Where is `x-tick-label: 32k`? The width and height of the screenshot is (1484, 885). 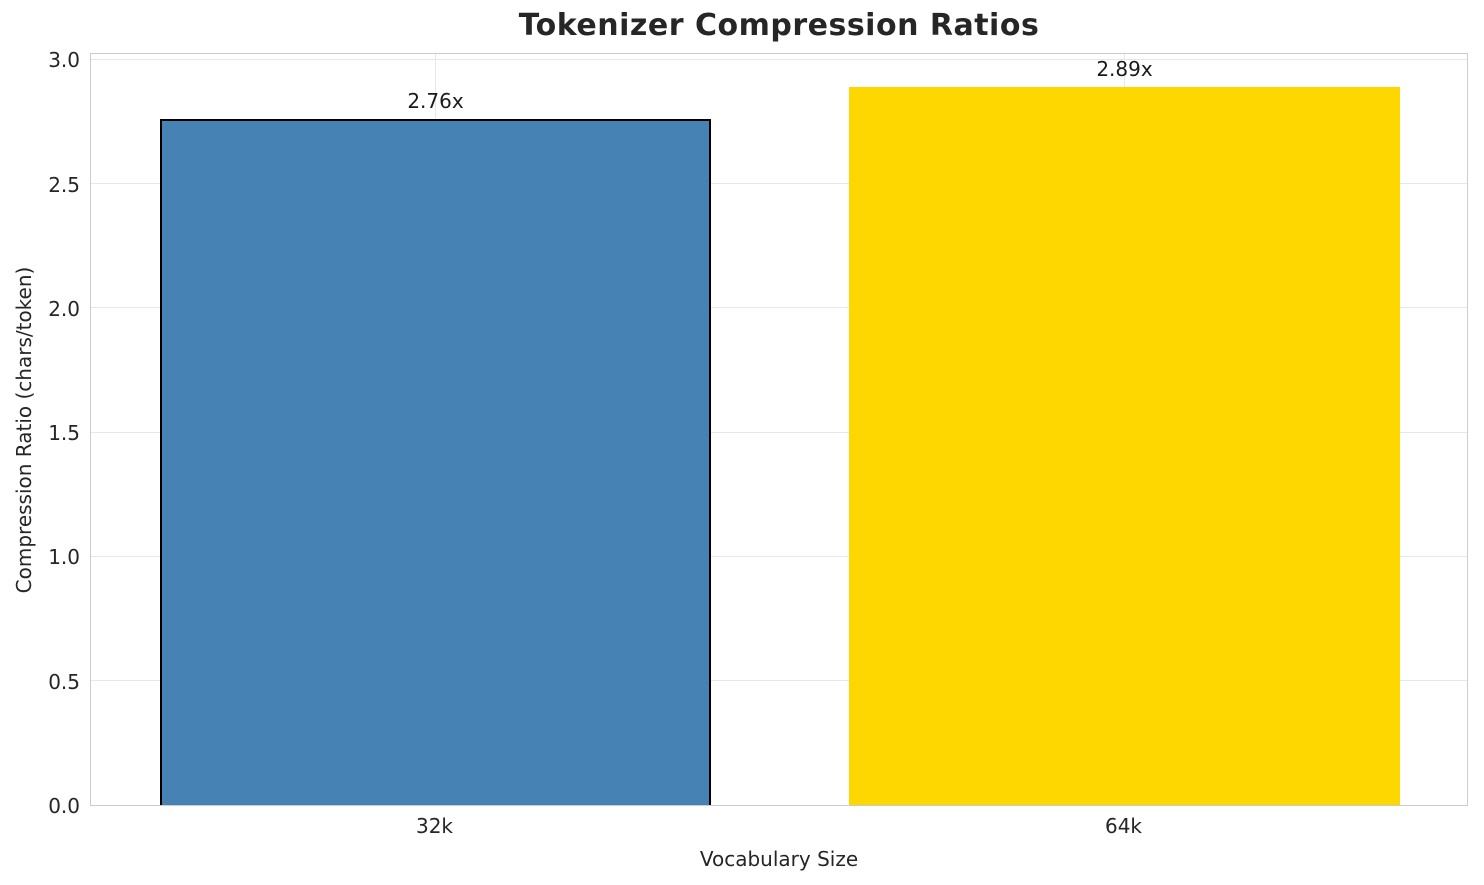 x-tick-label: 32k is located at coordinates (434, 826).